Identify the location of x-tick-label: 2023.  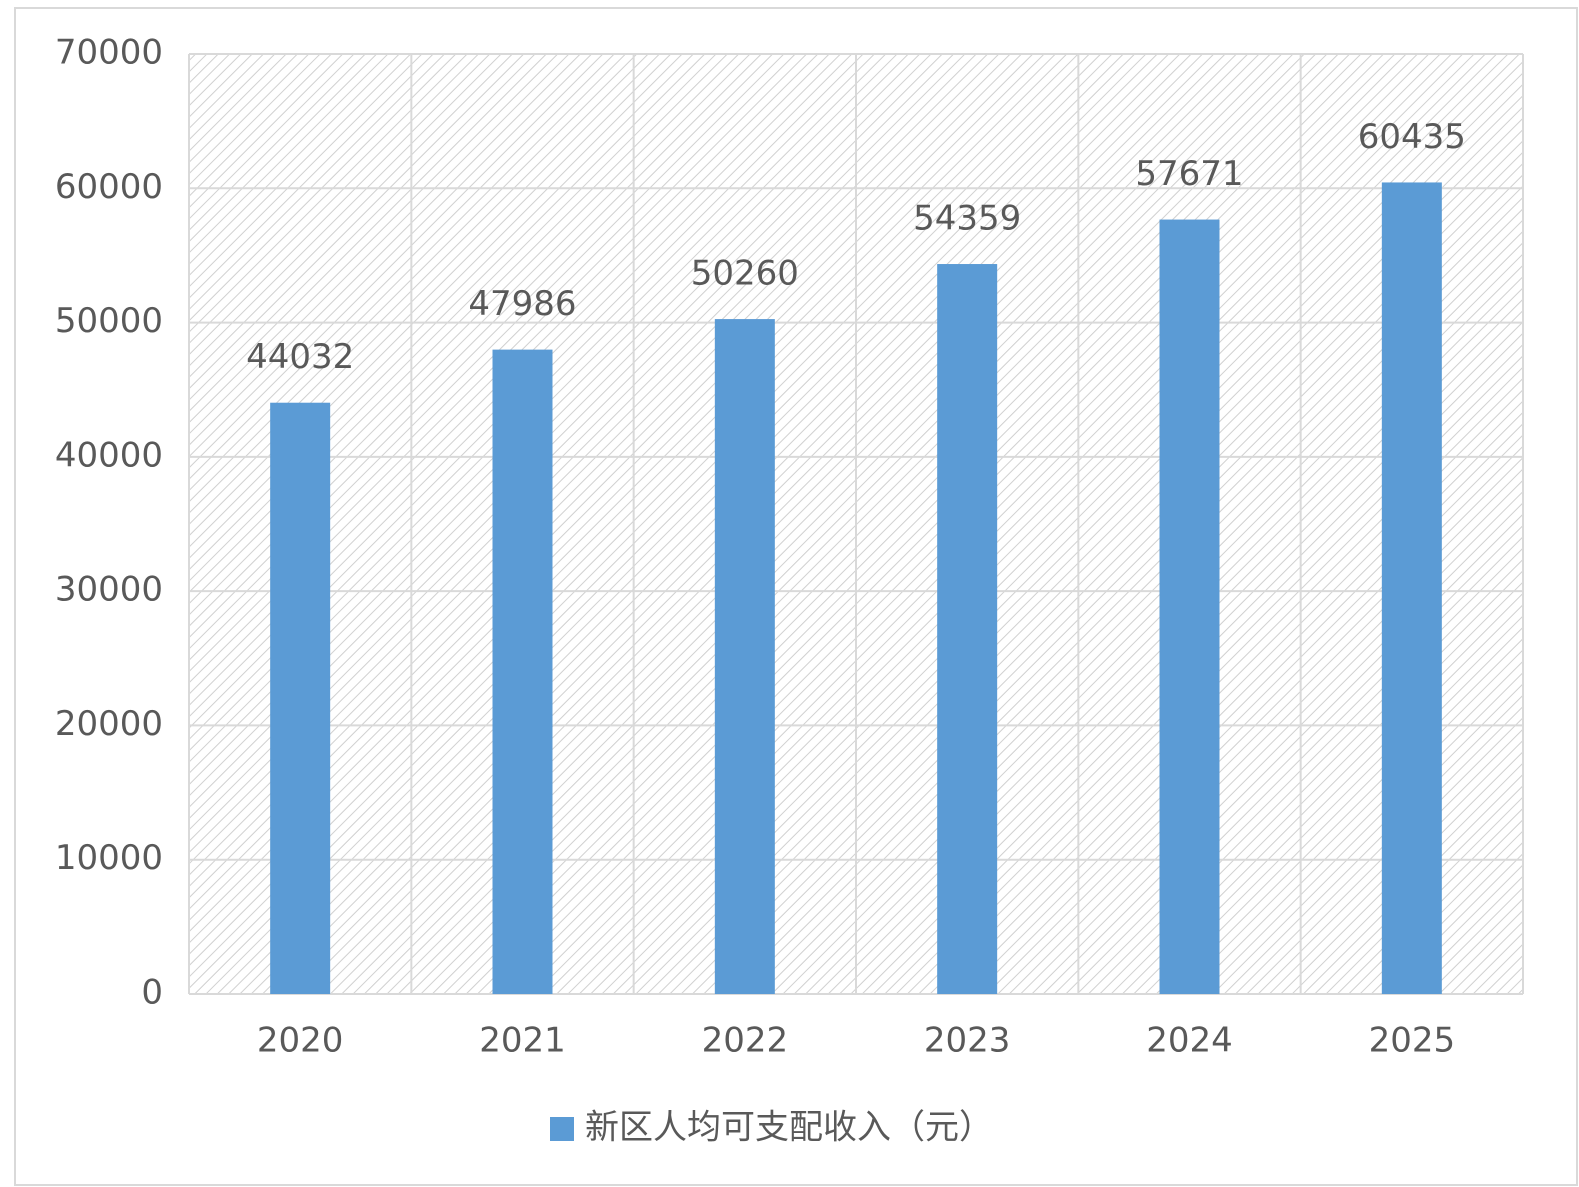
(967, 1041).